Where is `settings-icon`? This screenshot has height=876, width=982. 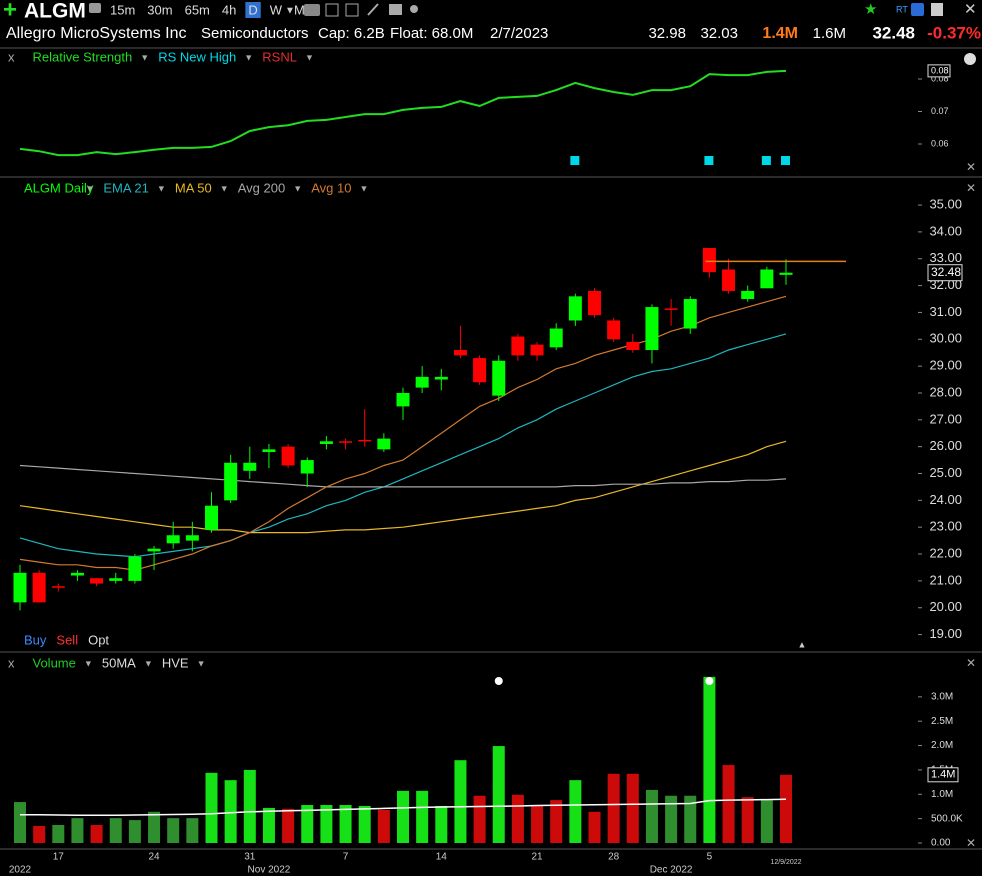 settings-icon is located at coordinates (970, 59).